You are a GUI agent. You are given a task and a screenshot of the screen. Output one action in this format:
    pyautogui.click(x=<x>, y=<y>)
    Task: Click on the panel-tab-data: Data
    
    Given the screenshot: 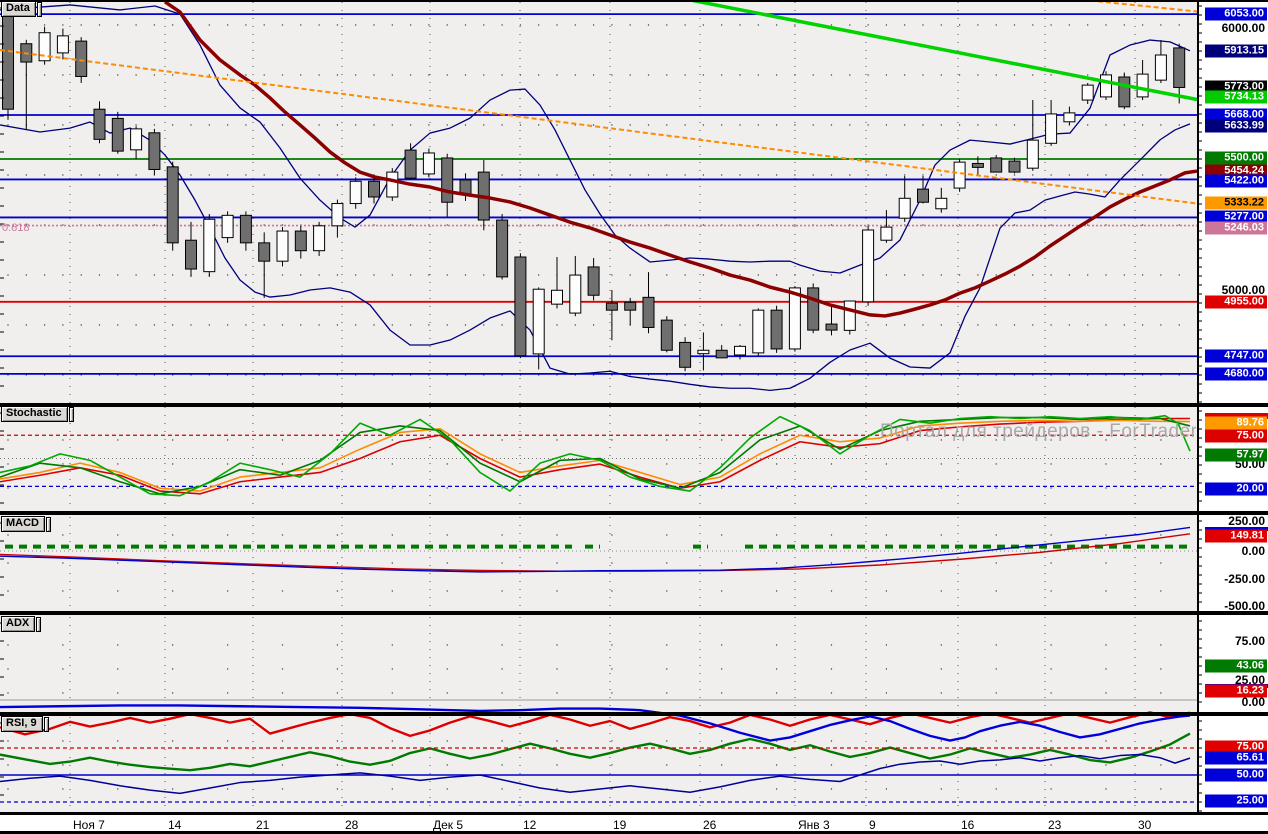 What is the action you would take?
    pyautogui.click(x=18, y=9)
    